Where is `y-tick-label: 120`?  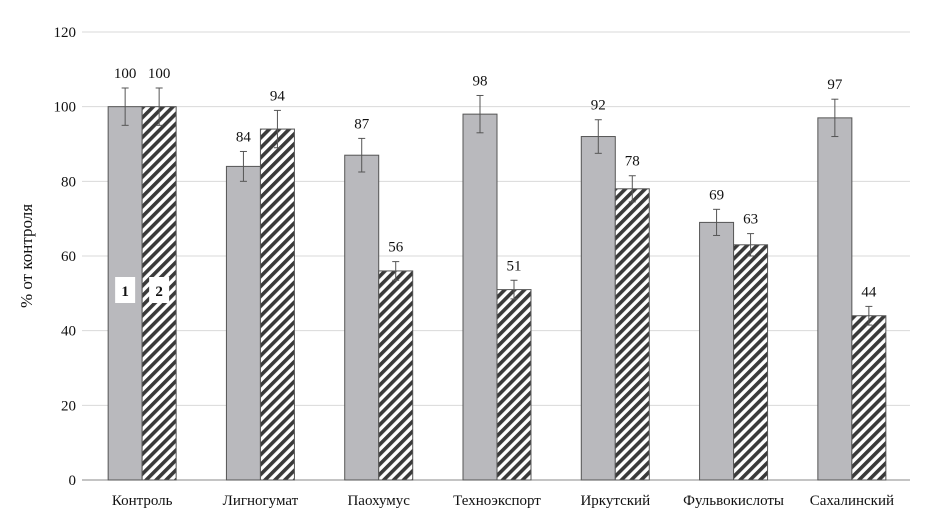 y-tick-label: 120 is located at coordinates (65, 33).